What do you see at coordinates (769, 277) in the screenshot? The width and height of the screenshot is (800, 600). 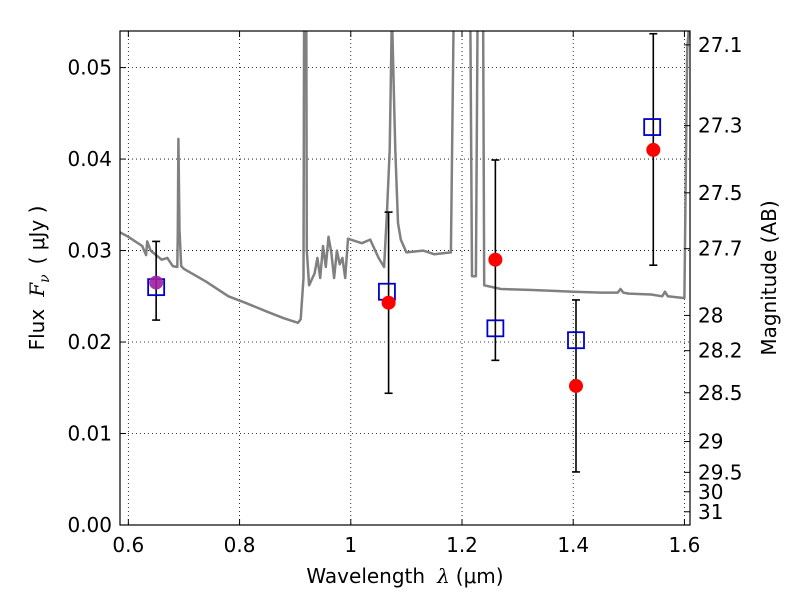 I see `y2-axis-label: Magnitude (AB)` at bounding box center [769, 277].